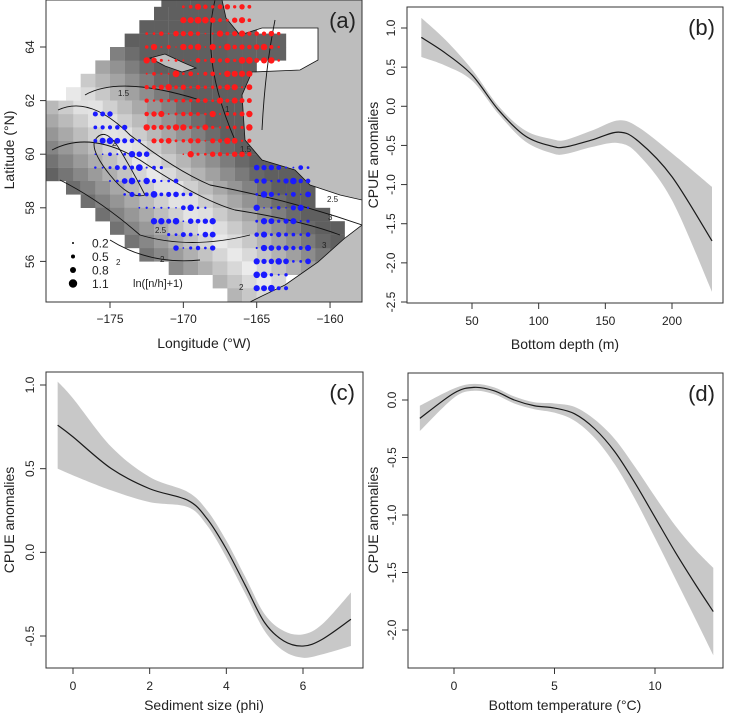  I want to click on smooth-curve, so click(566, 499).